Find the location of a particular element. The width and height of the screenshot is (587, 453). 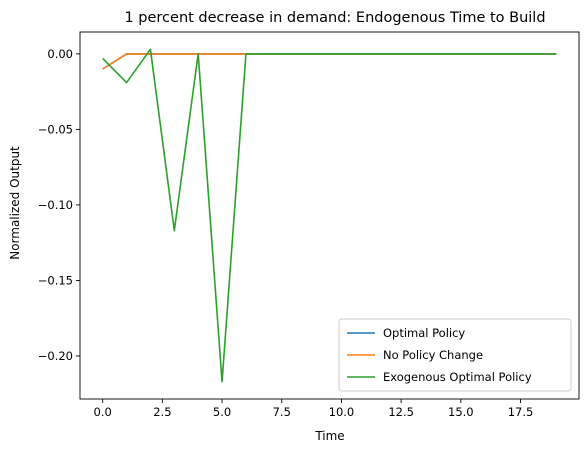

x-axis: 0.0 2.5 5.0 7.5 10.0 12.5 15.0 17.5 is located at coordinates (314, 409).